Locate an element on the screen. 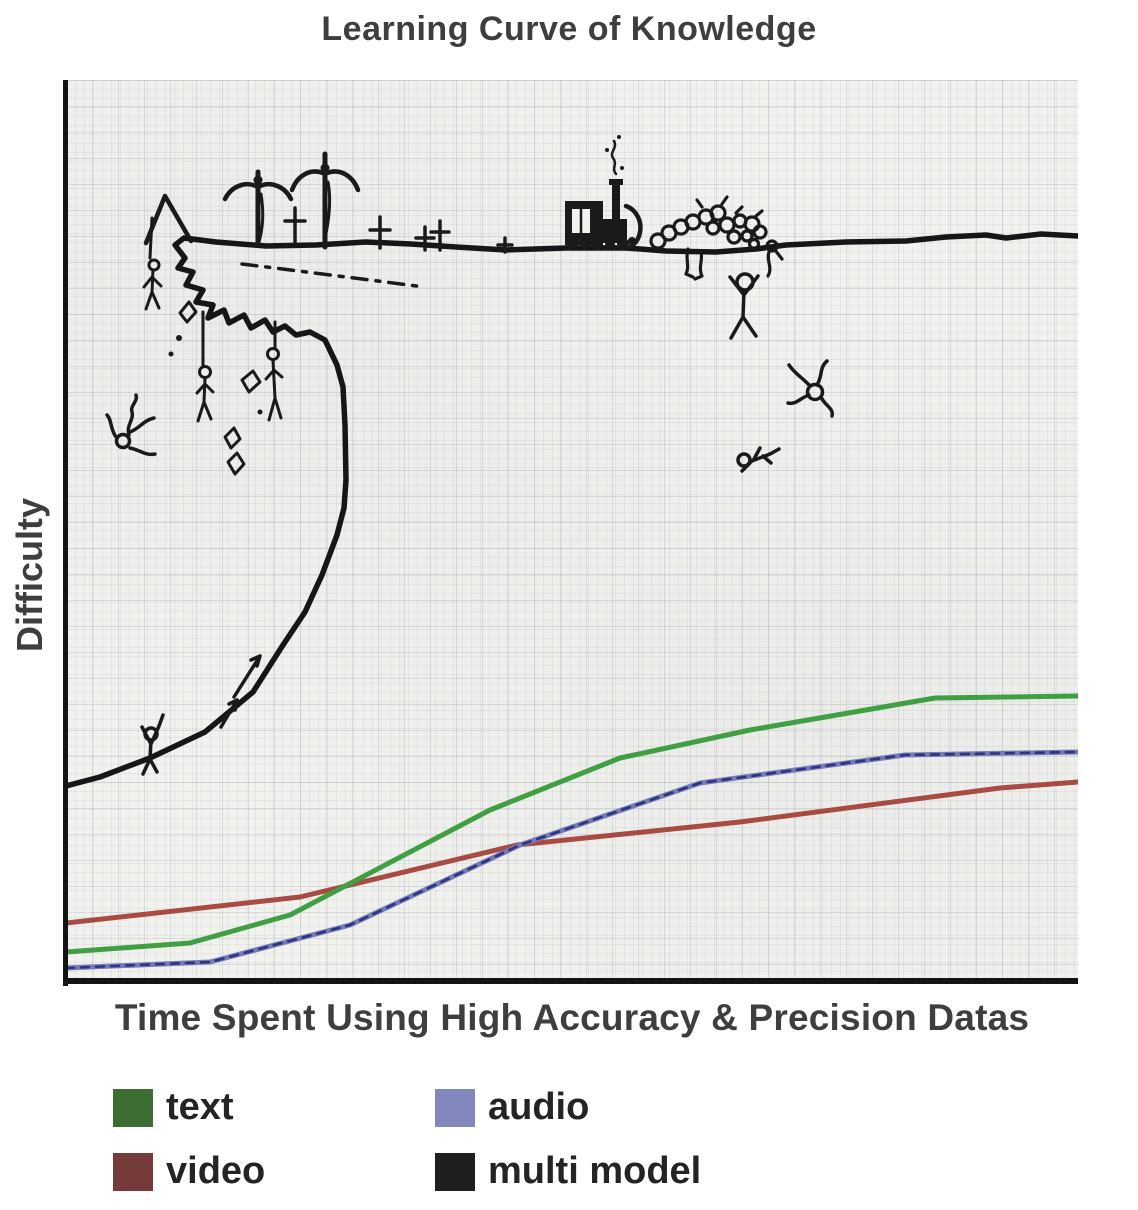 This screenshot has height=1210, width=1138. legend-item-multi-model: multi model is located at coordinates (568, 1171).